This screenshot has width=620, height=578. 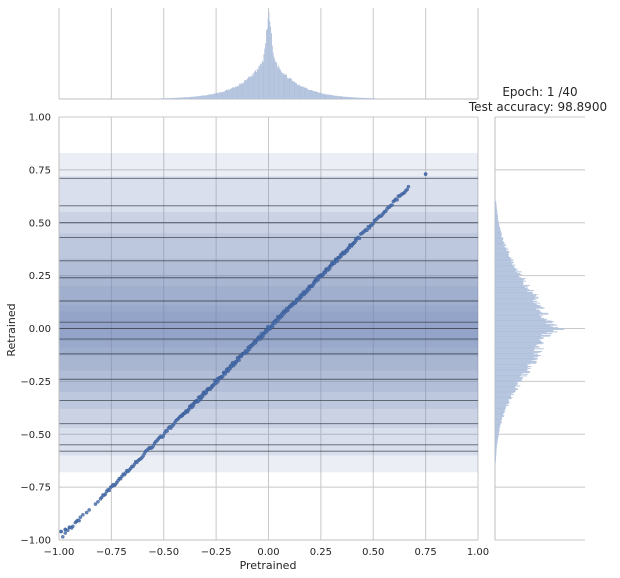 What do you see at coordinates (269, 55) in the screenshot?
I see `top-marginal-histogram` at bounding box center [269, 55].